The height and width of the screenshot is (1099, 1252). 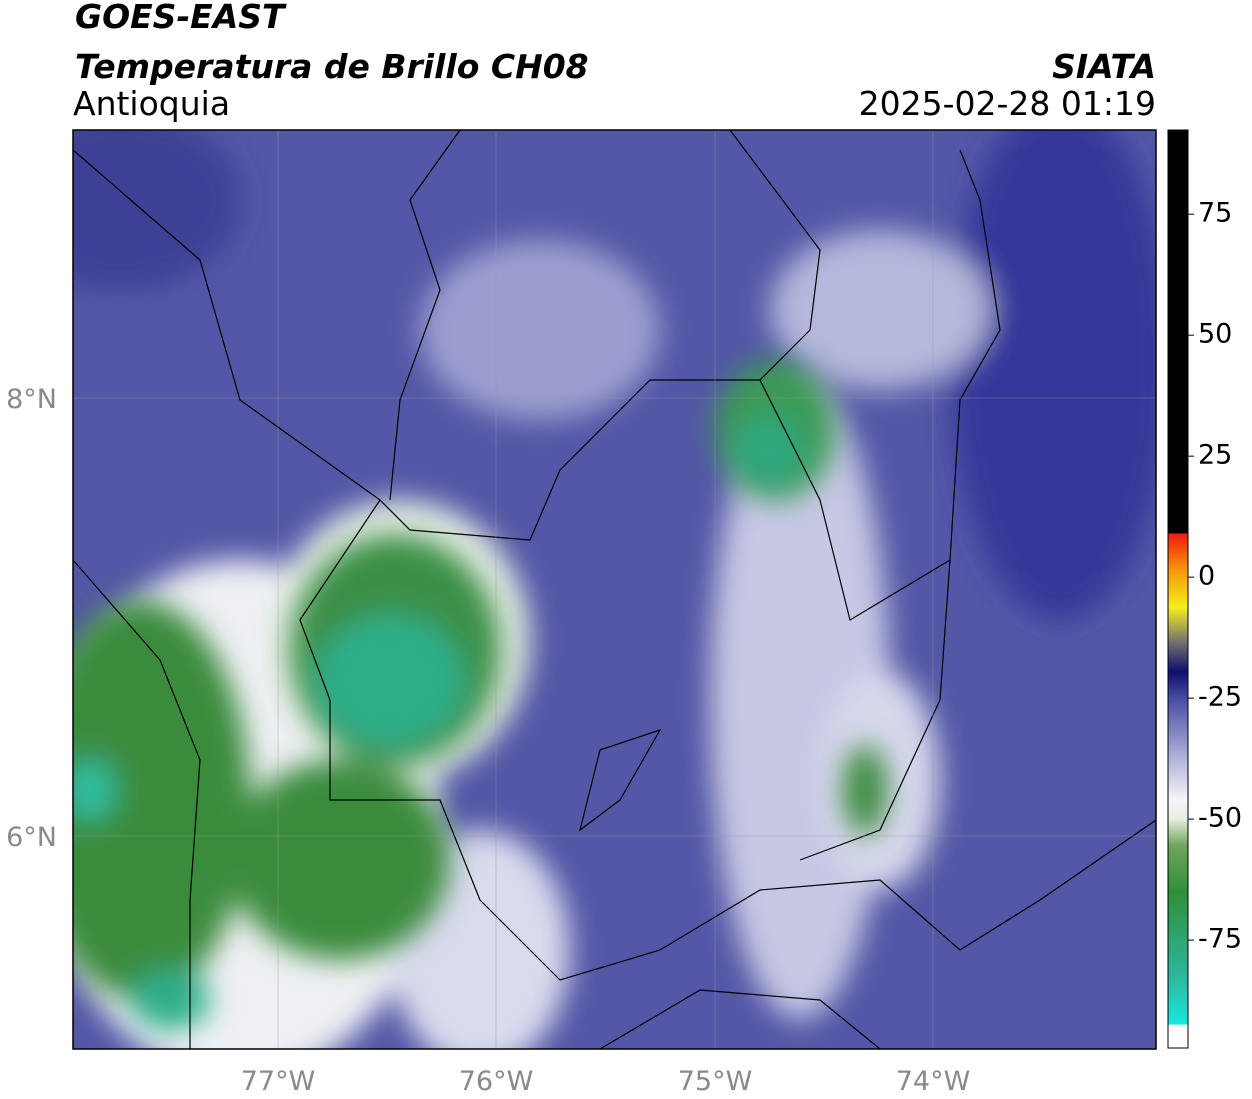 I want to click on lat-label: 8°N, so click(x=31, y=399).